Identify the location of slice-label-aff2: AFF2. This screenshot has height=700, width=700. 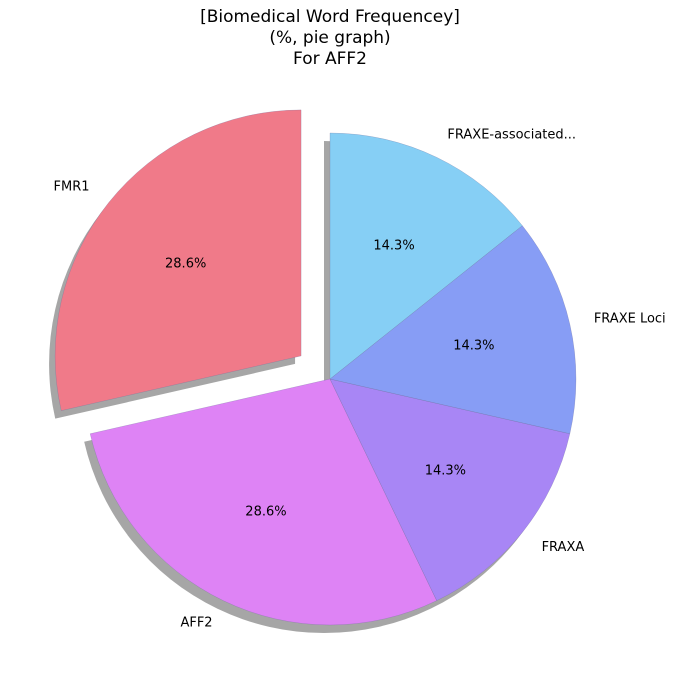
(196, 622).